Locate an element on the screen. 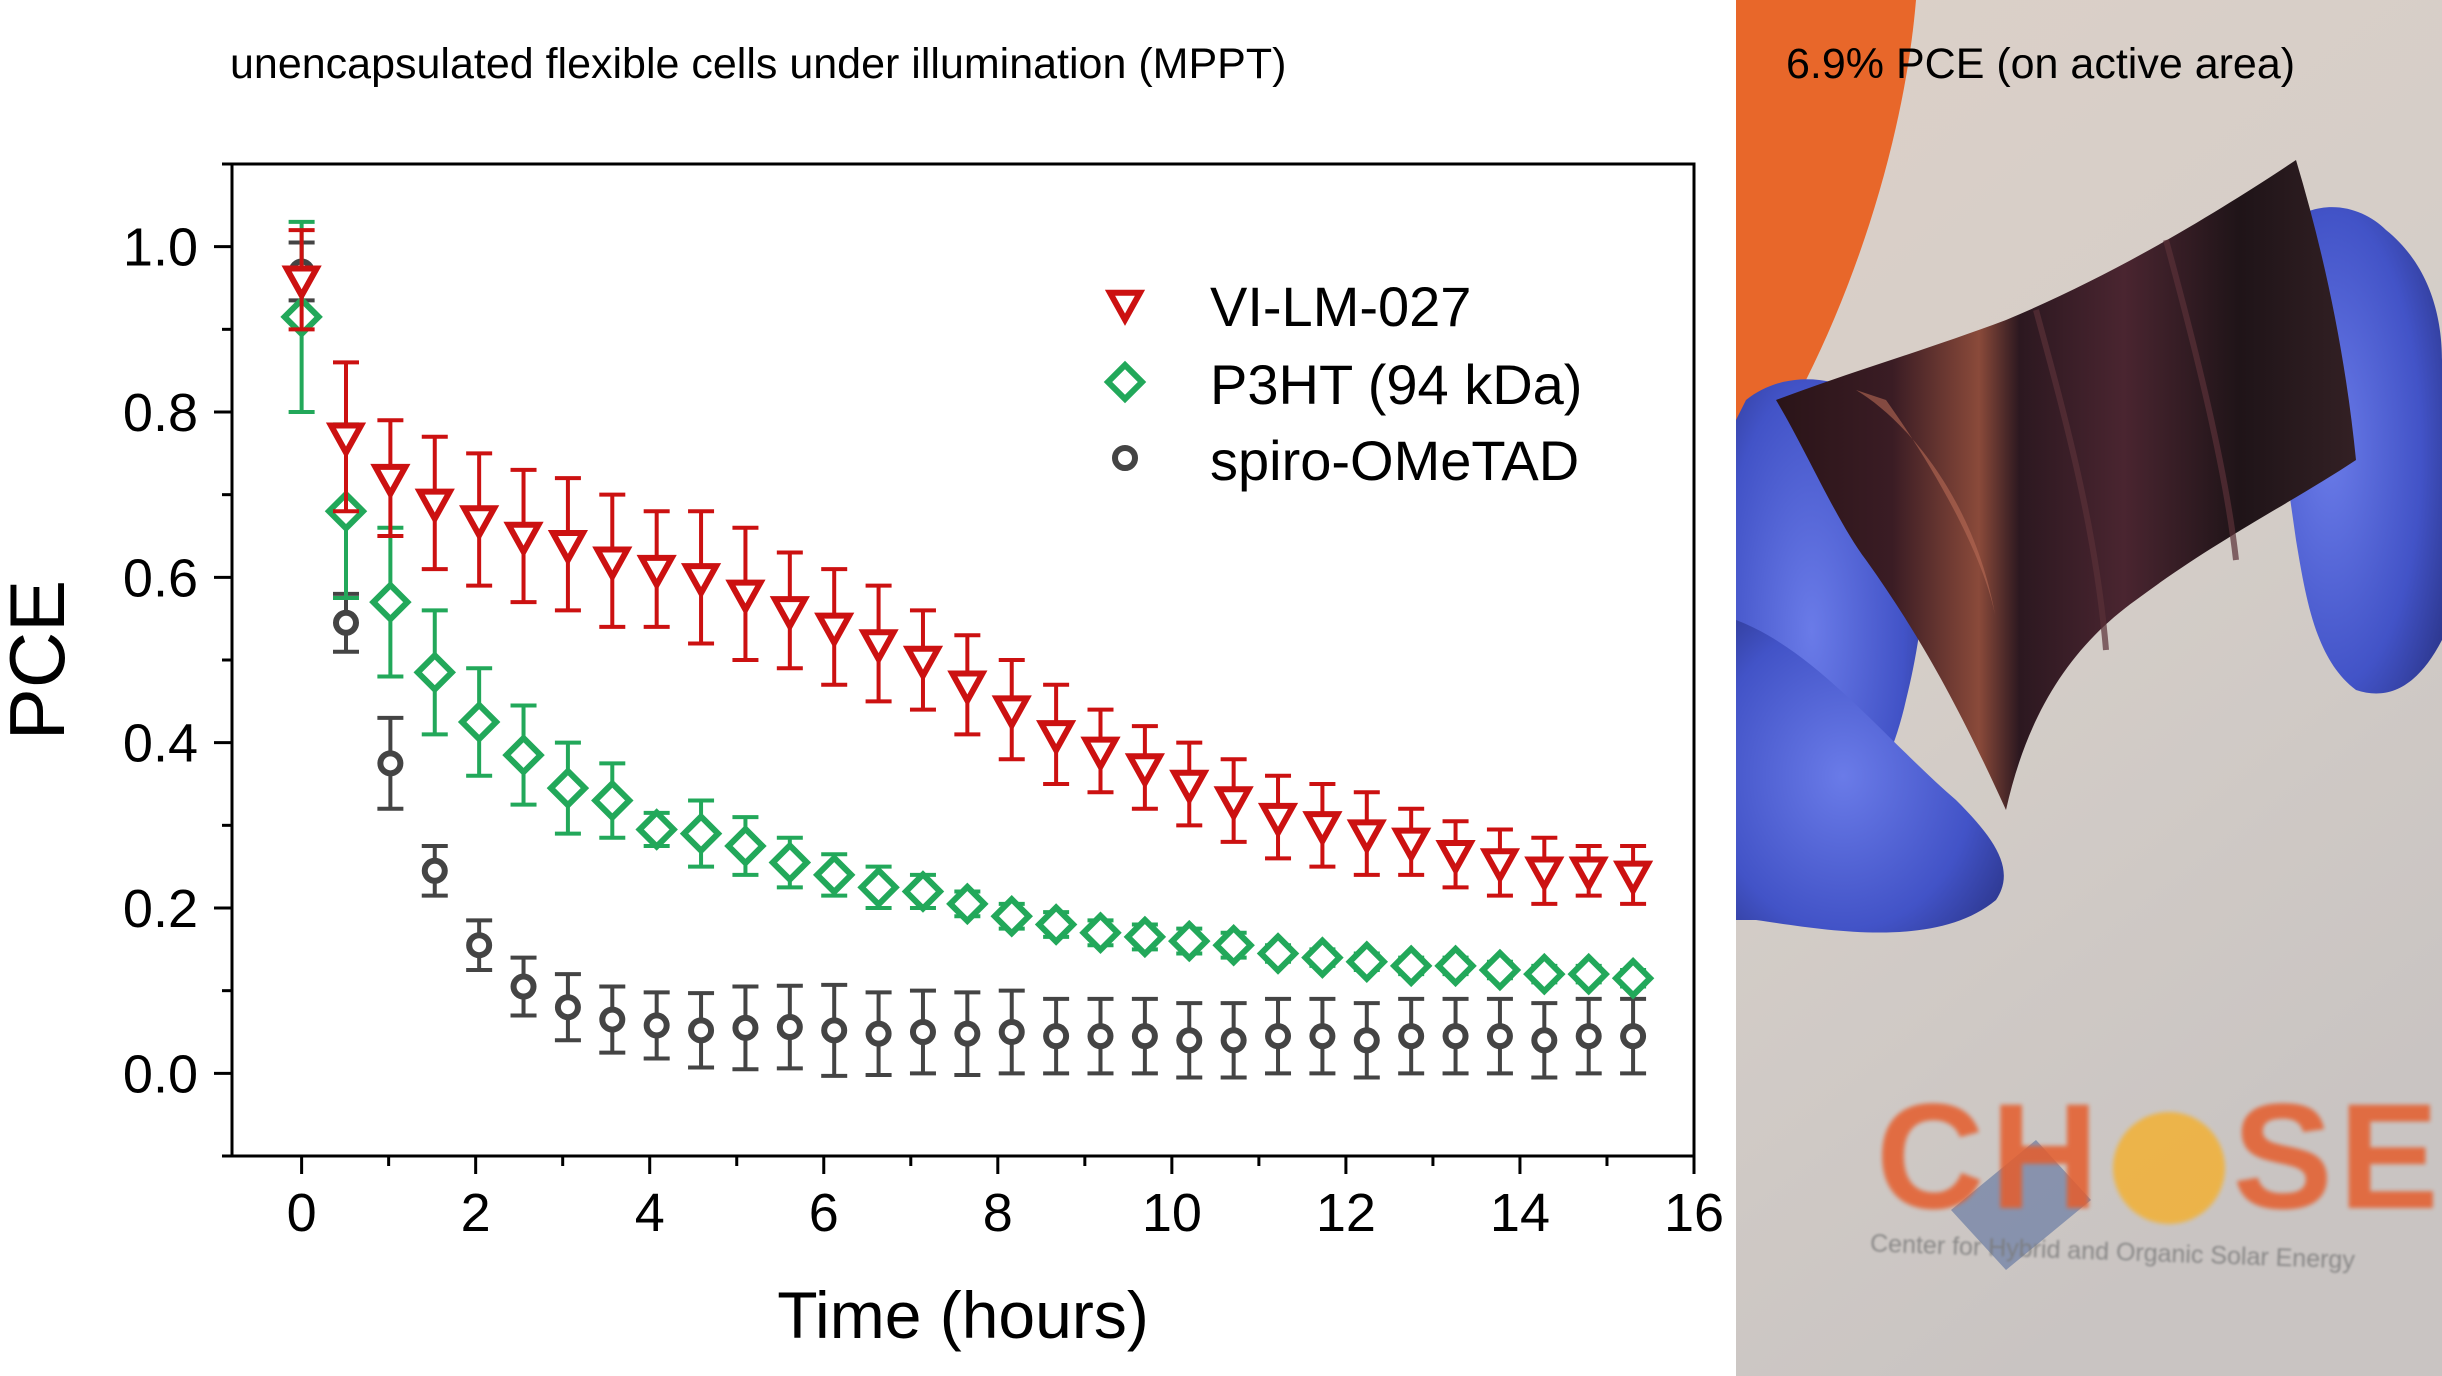 The height and width of the screenshot is (1376, 2442). legend: VI-LM-027 P3HT (94 kDa) spiro-OMeTAD is located at coordinates (1342, 383).